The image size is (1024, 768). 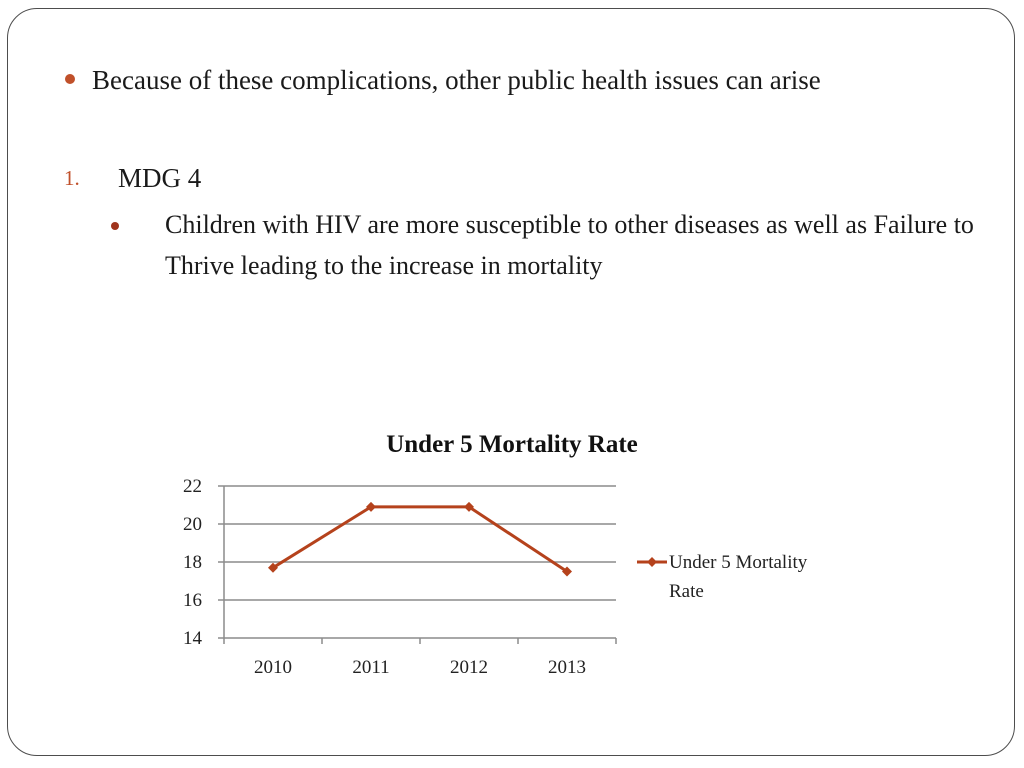 What do you see at coordinates (72, 178) in the screenshot?
I see `list-number: 1.` at bounding box center [72, 178].